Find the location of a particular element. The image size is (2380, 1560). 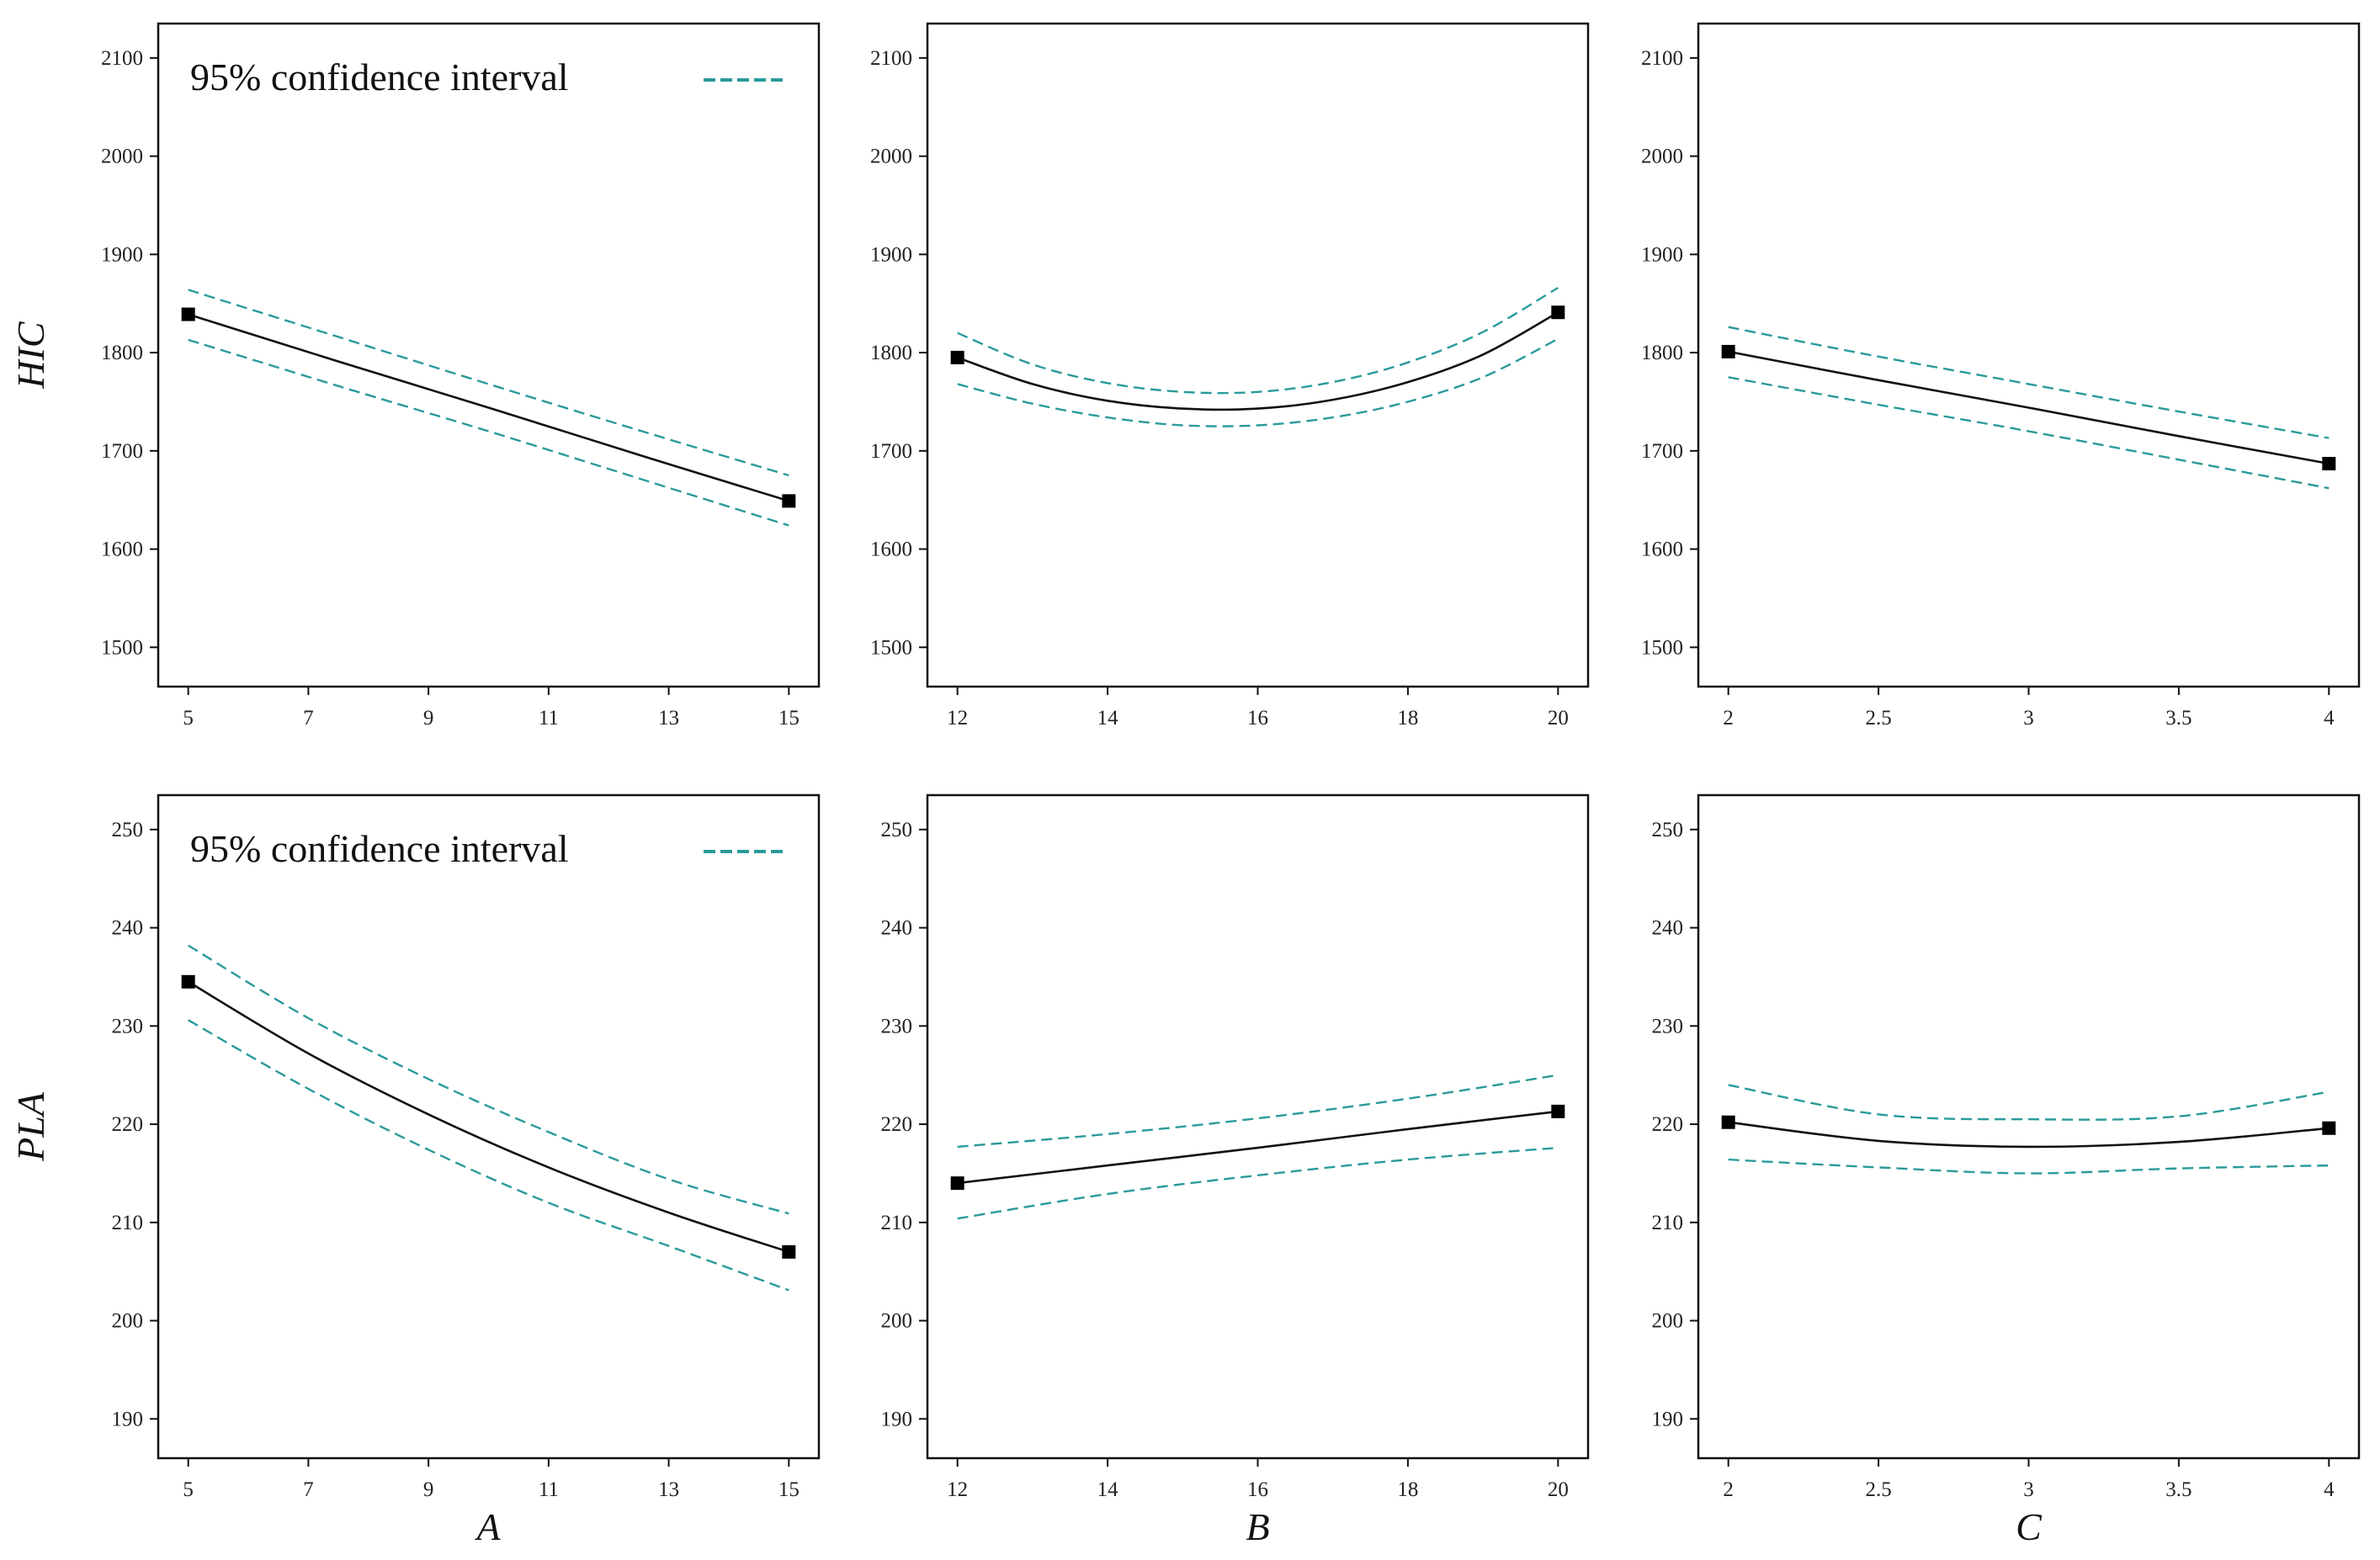

y-axis-title: PLA is located at coordinates (30, 1126).